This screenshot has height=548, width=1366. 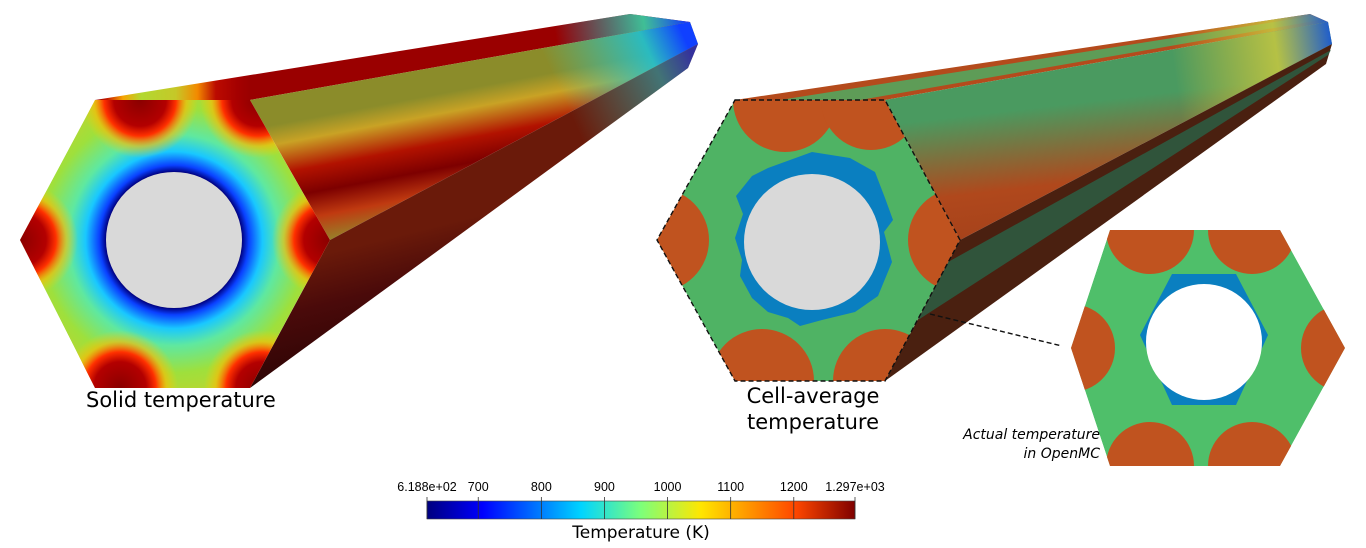 I want to click on colorbar-title: Temperature (K), so click(x=641, y=533).